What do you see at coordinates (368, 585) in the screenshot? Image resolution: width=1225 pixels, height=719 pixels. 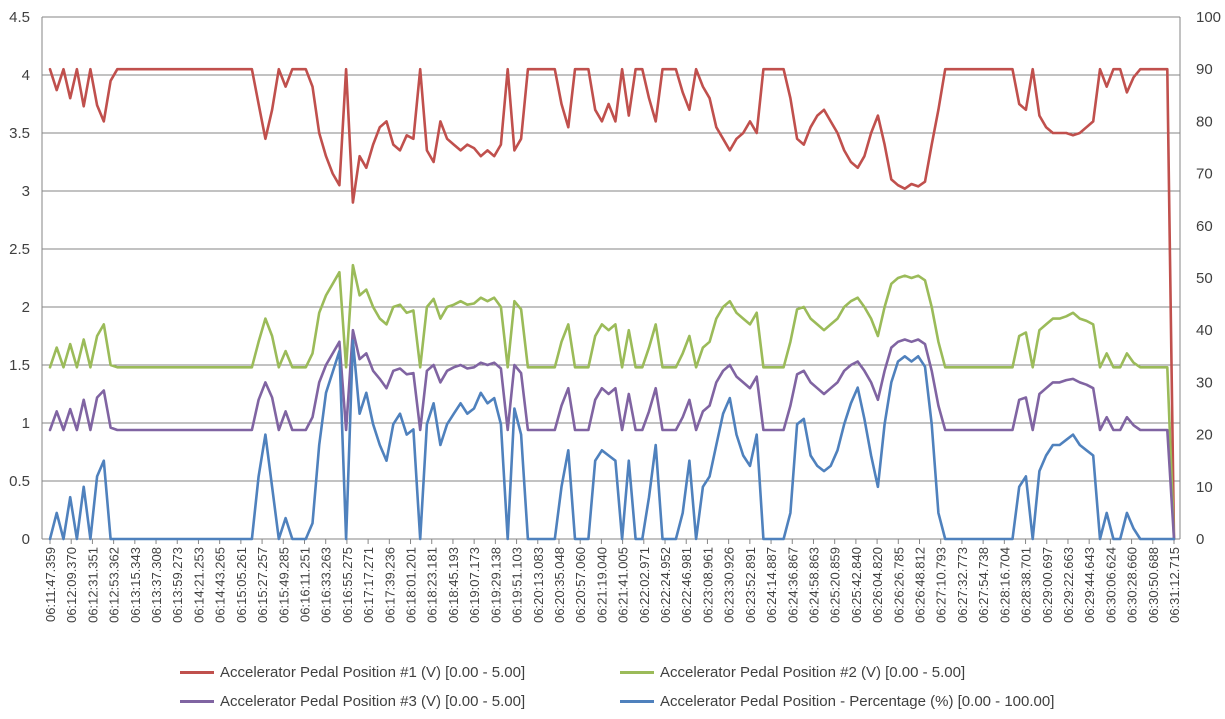 I see `x-tick-label: 06:17:17.271` at bounding box center [368, 585].